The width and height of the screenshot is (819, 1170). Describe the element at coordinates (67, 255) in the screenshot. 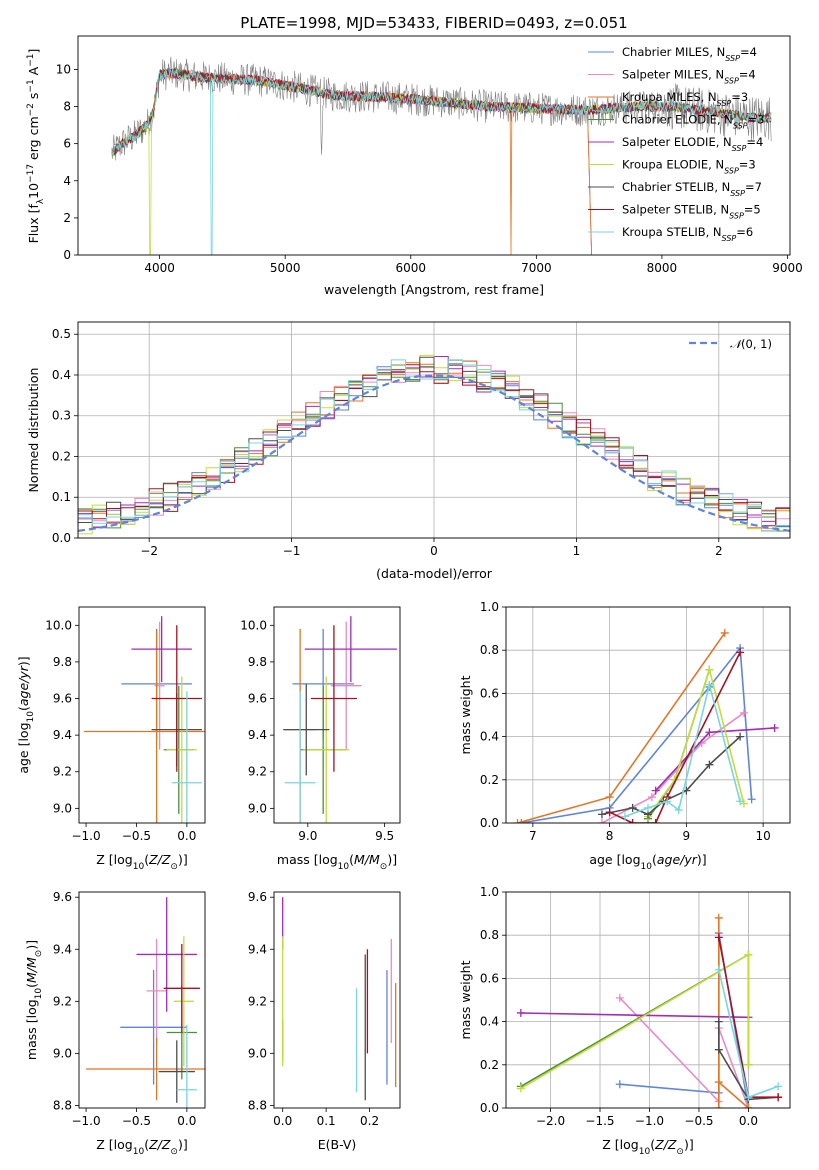

I see `y-tick-label: 0` at that location.